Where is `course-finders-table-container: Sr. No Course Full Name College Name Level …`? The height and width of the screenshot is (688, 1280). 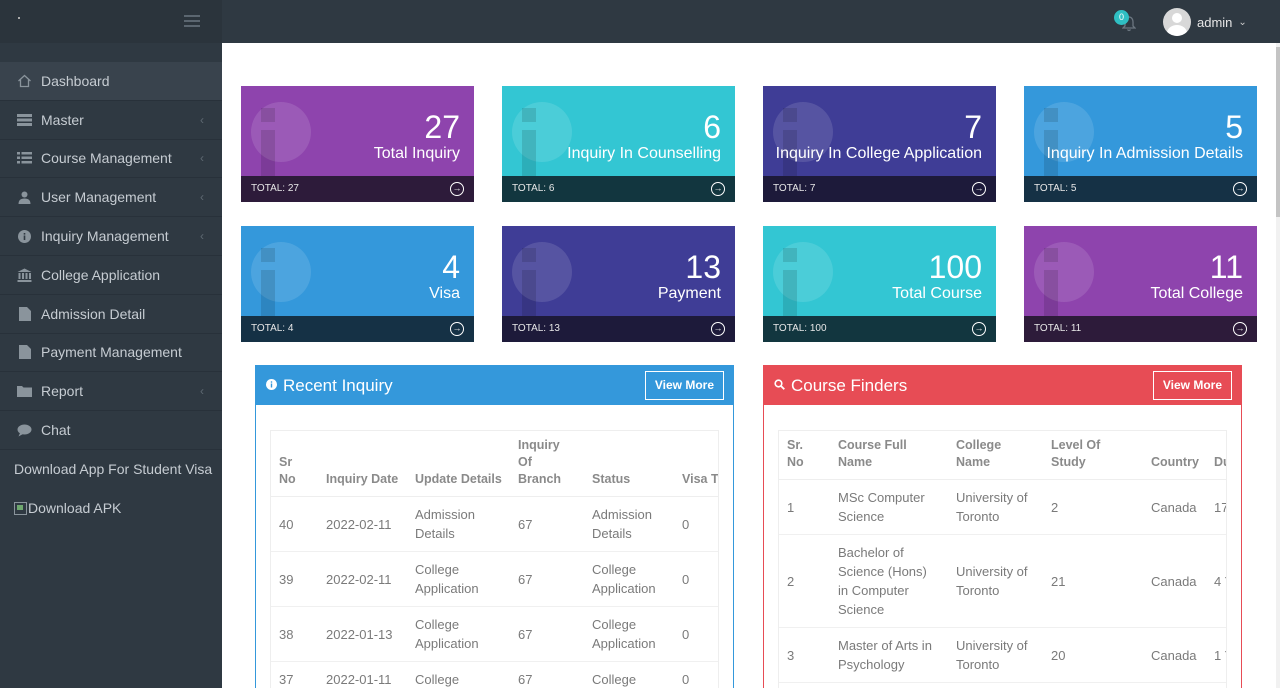
course-finders-table-container: Sr. No Course Full Name College Name Level … is located at coordinates (1002, 559).